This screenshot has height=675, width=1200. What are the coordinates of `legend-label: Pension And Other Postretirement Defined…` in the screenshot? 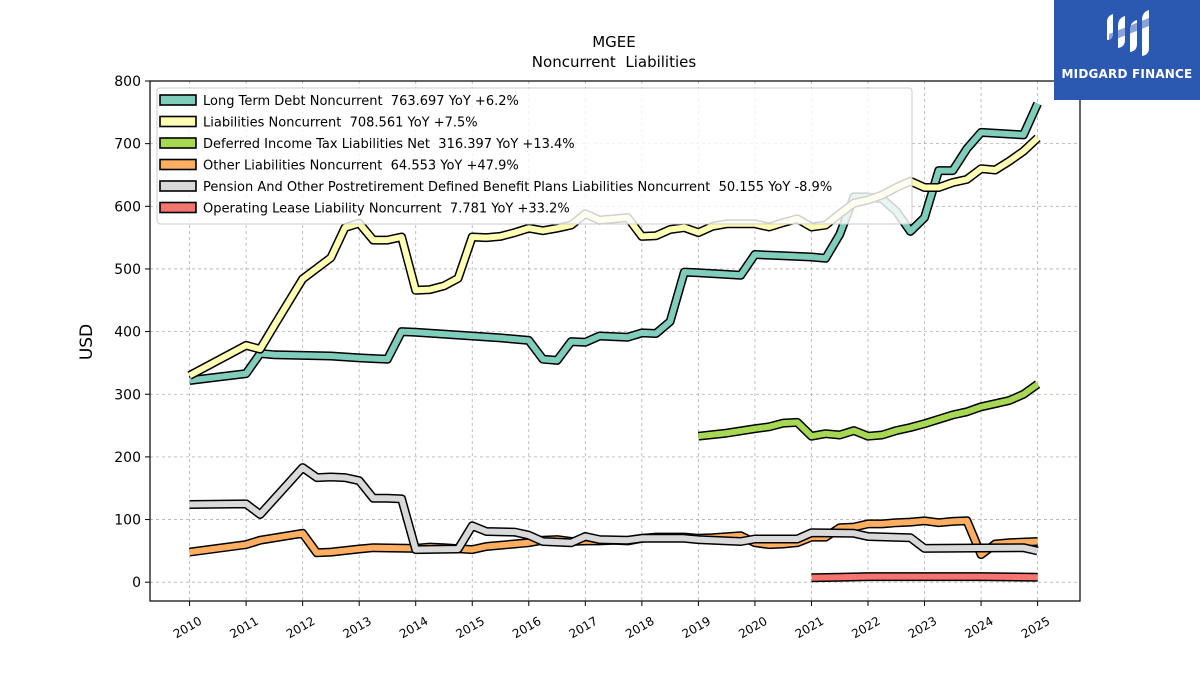 It's located at (517, 187).